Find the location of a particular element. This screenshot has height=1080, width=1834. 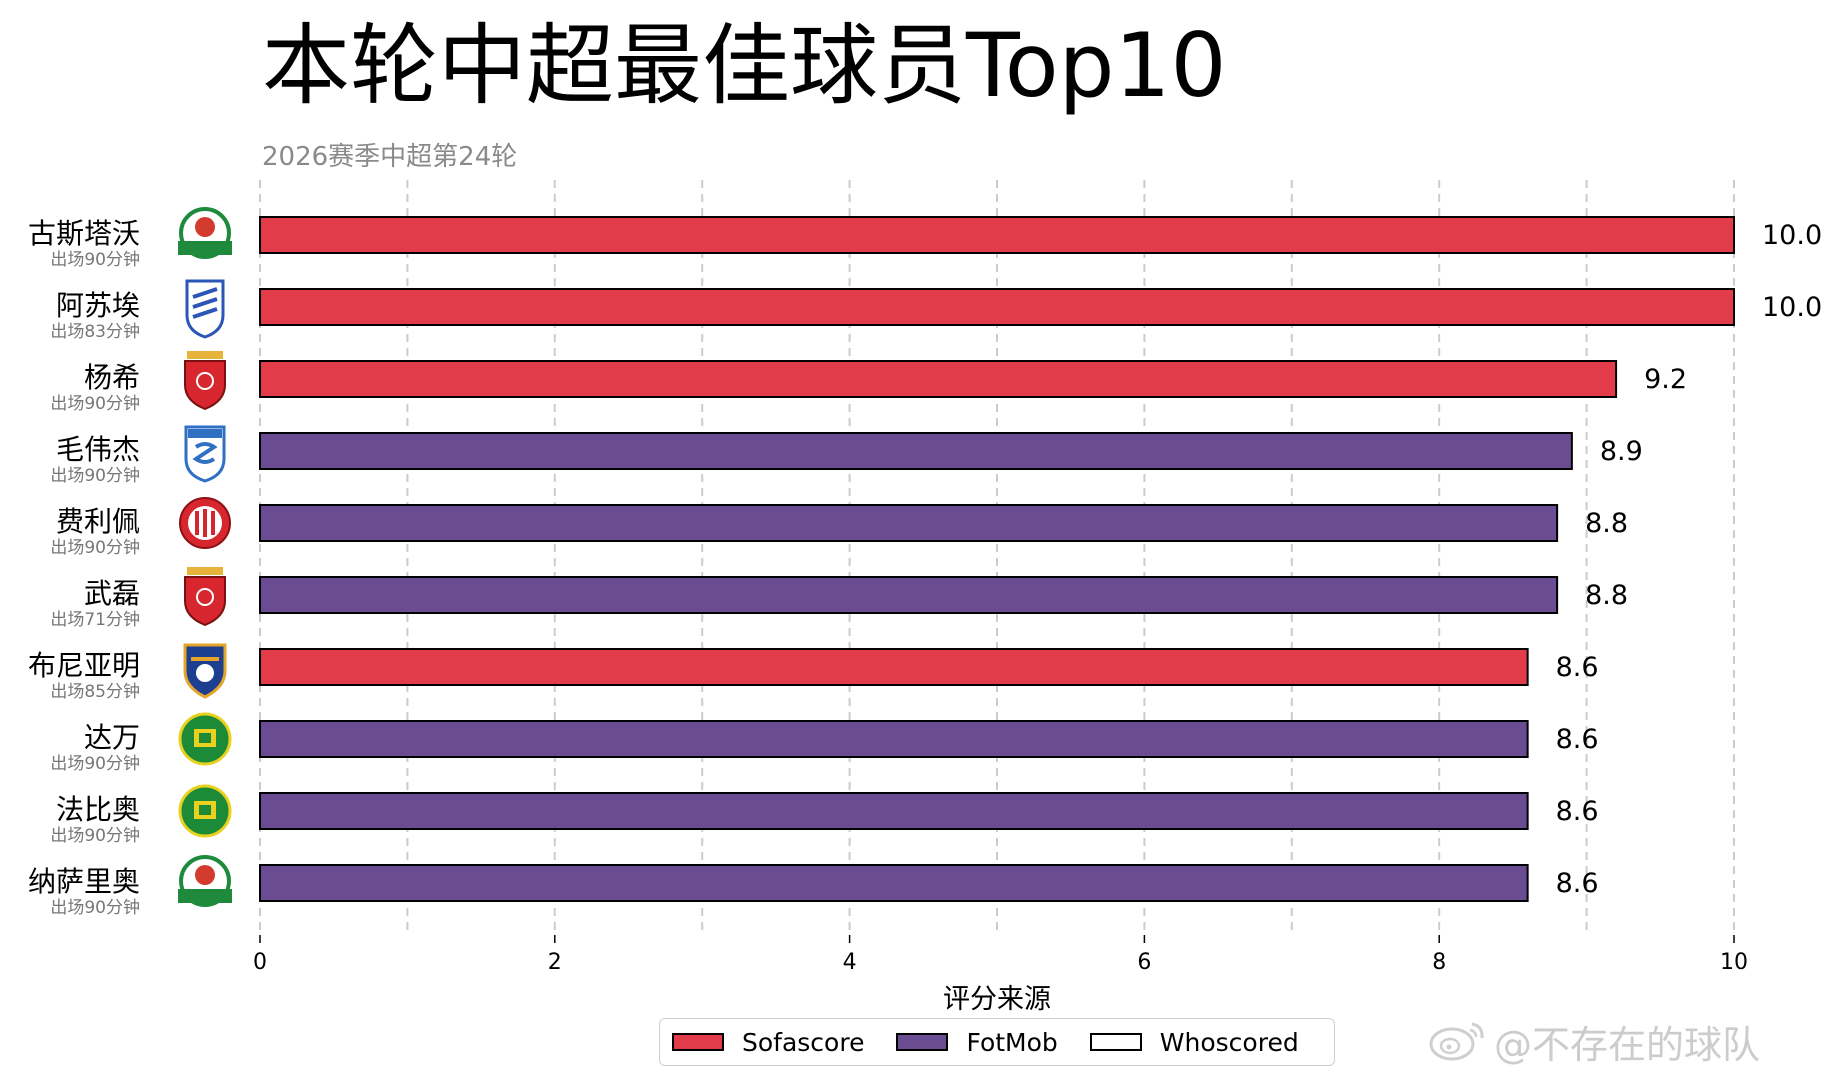

watermark: @不存在的球队 is located at coordinates (1627, 1045).